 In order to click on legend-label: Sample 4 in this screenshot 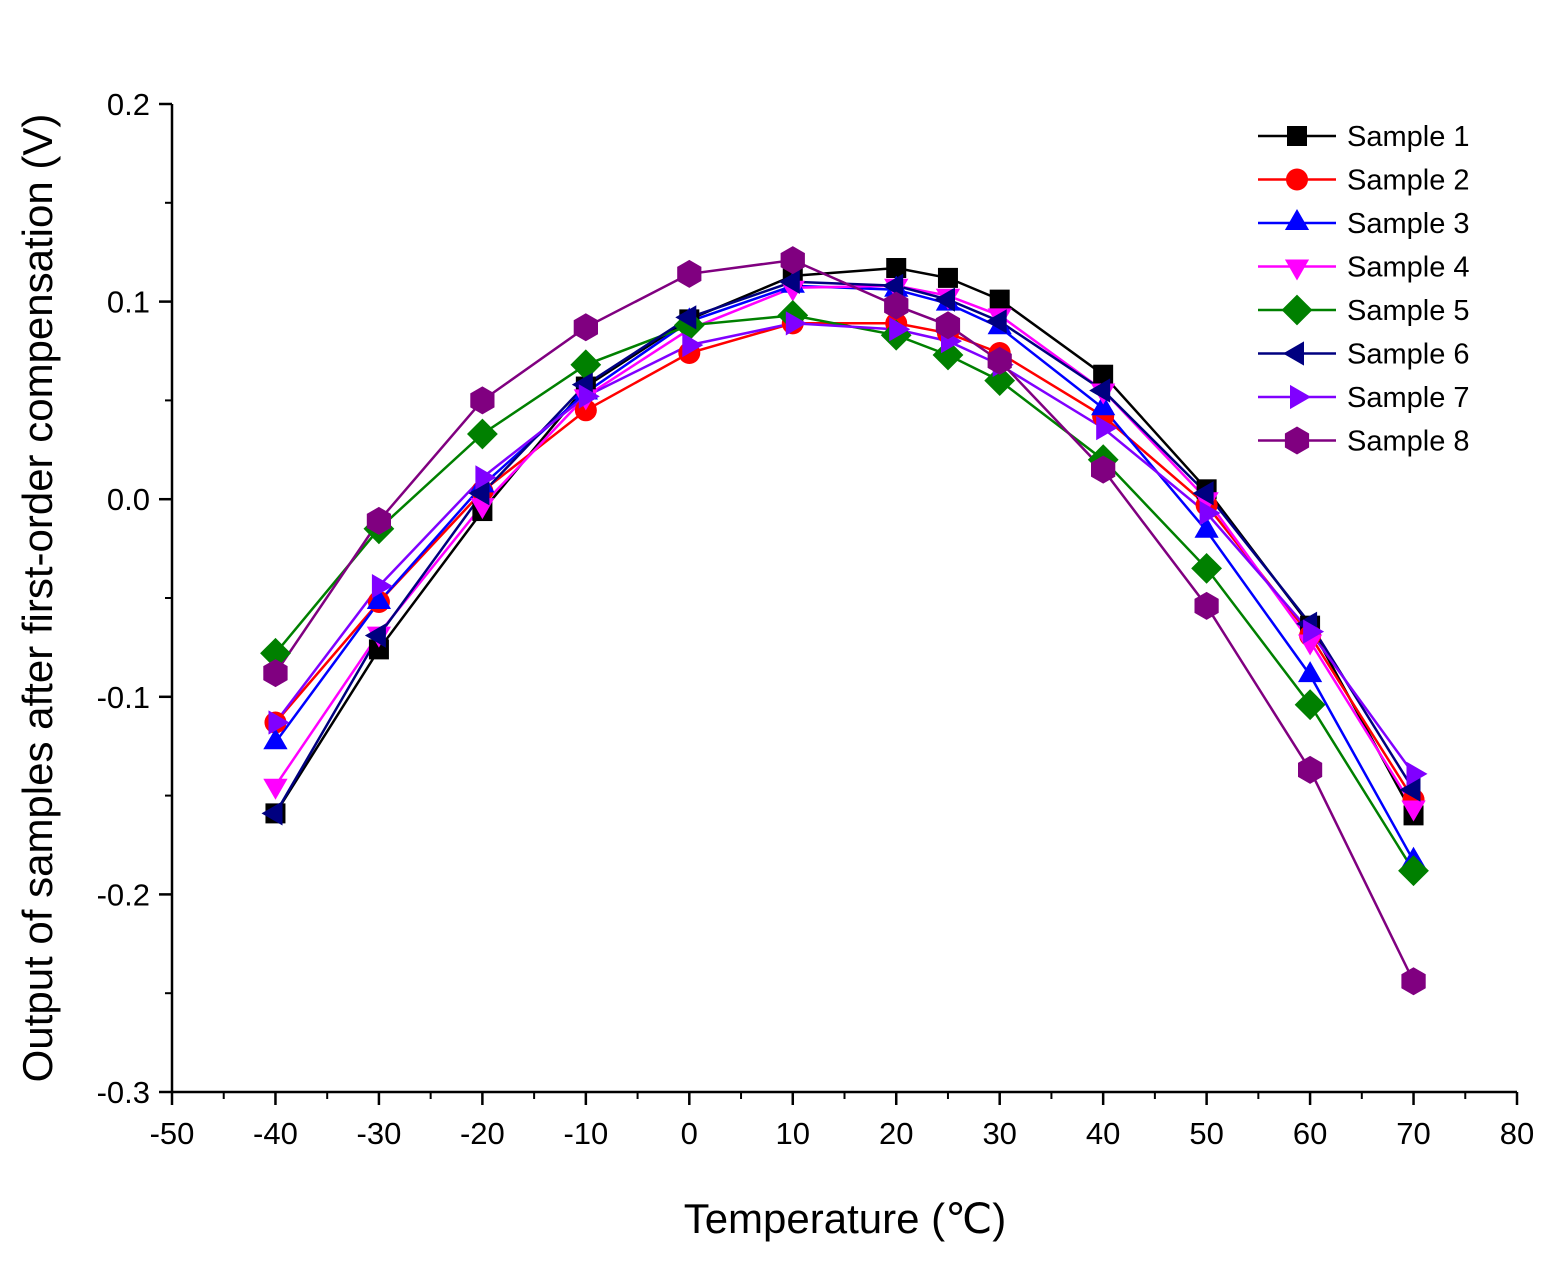, I will do `click(1408, 268)`.